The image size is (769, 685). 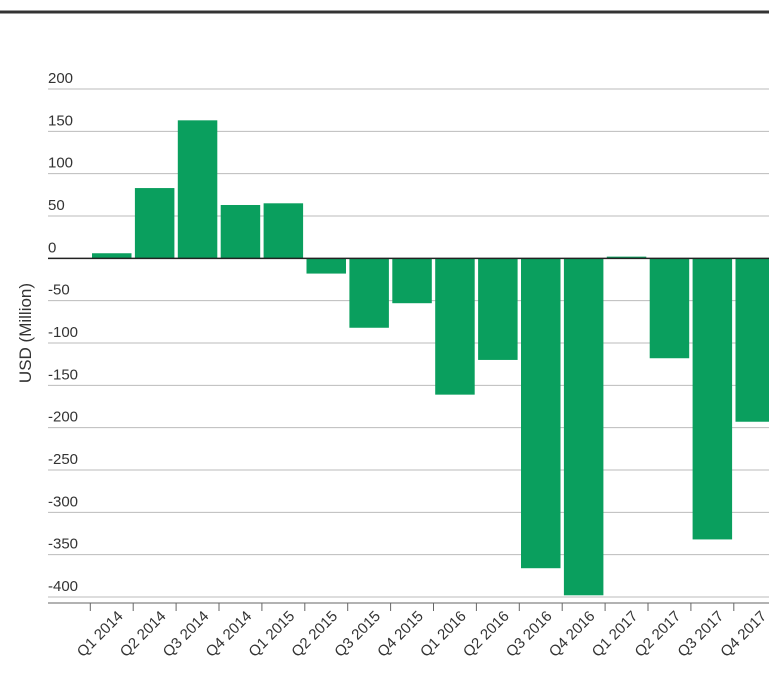 What do you see at coordinates (326, 266) in the screenshot?
I see `bar-q2-2015` at bounding box center [326, 266].